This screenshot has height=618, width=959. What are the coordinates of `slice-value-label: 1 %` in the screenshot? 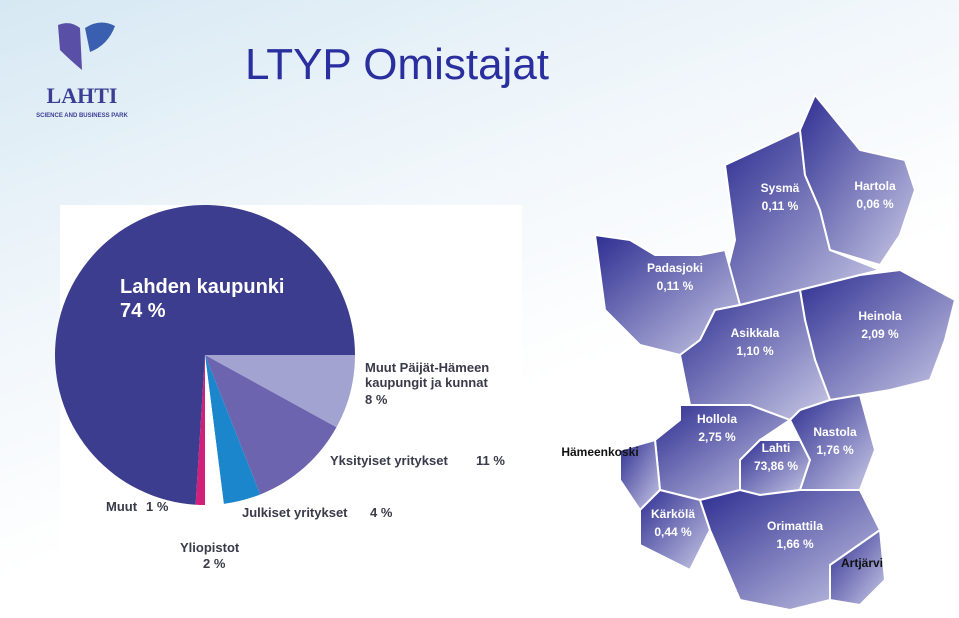 It's located at (157, 506).